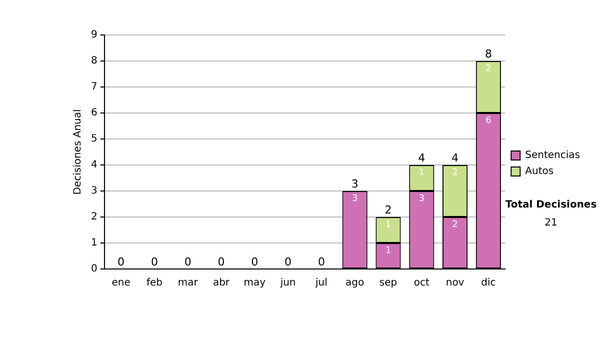 Image resolution: width=600 pixels, height=340 pixels. What do you see at coordinates (388, 283) in the screenshot?
I see `x-tick-label: sep` at bounding box center [388, 283].